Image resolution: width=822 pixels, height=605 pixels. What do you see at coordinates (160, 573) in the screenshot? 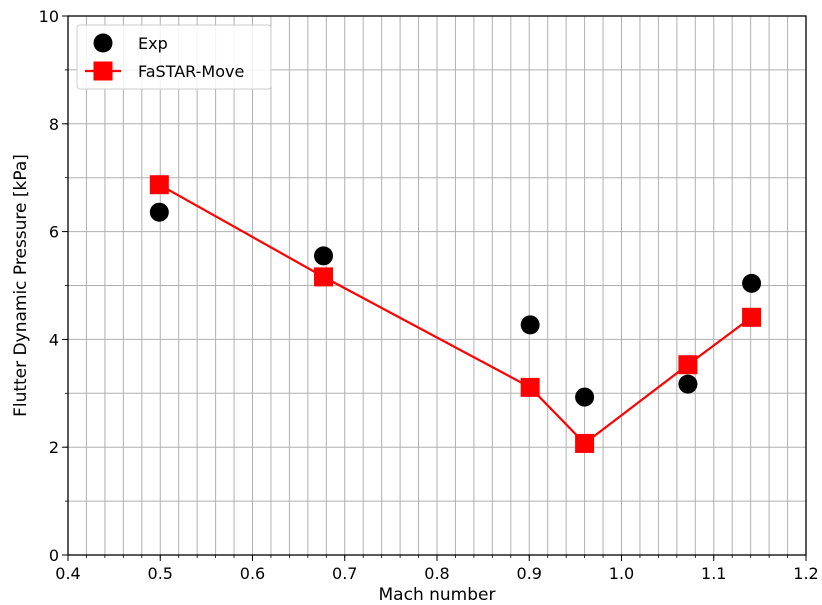
I see `x-tick-label: 0.5` at bounding box center [160, 573].